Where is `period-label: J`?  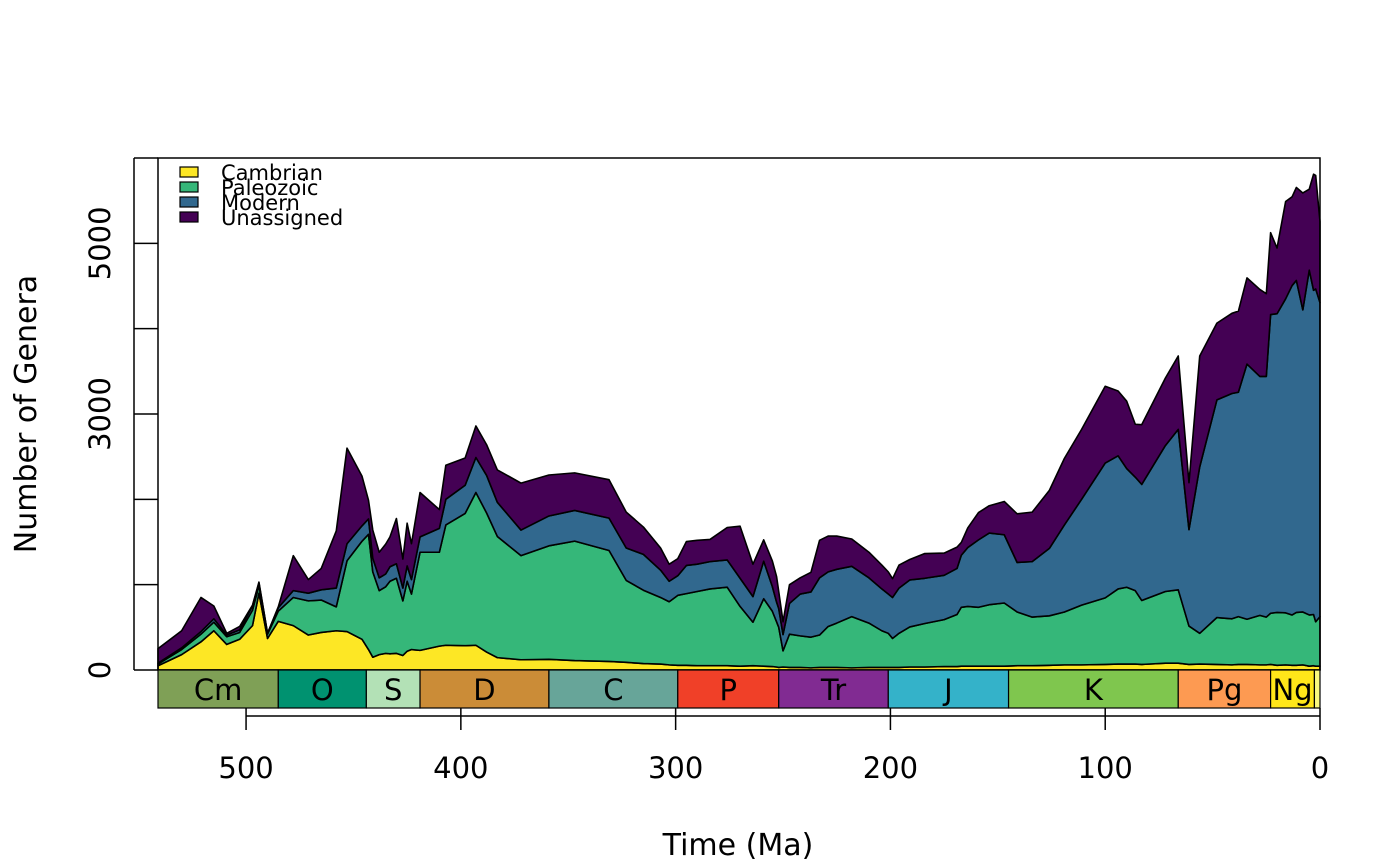
period-label: J is located at coordinates (947, 690).